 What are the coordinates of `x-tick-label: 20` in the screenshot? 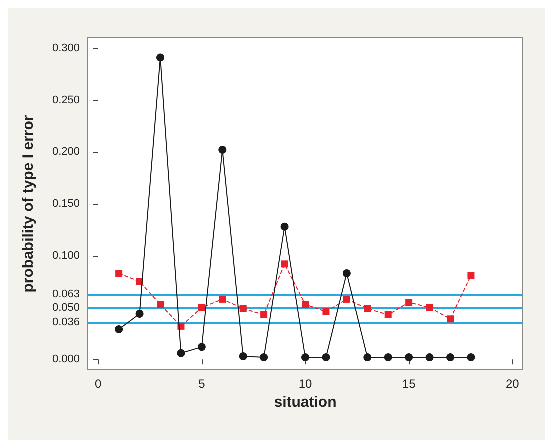 It's located at (513, 384).